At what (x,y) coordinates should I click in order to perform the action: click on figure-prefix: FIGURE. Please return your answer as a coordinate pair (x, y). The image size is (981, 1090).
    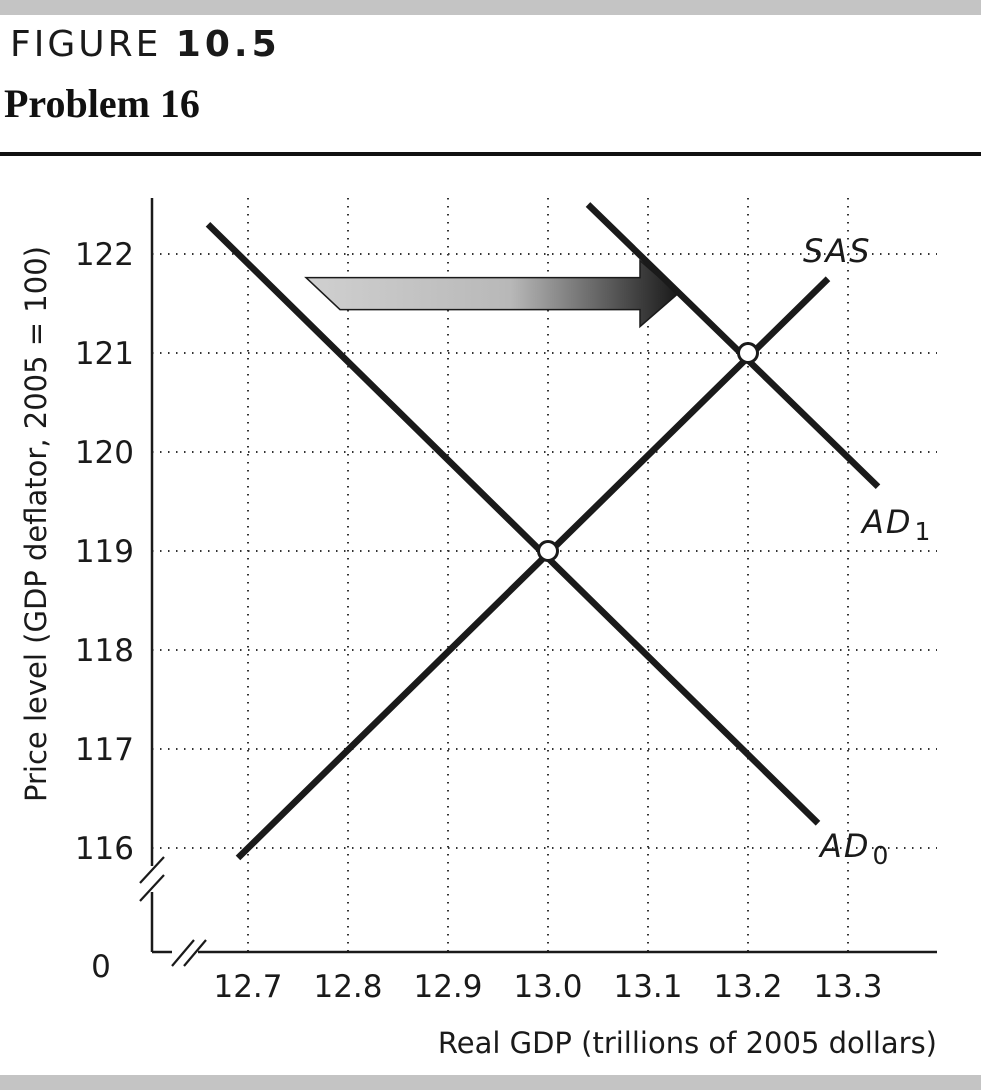
    Looking at the image, I should click on (86, 44).